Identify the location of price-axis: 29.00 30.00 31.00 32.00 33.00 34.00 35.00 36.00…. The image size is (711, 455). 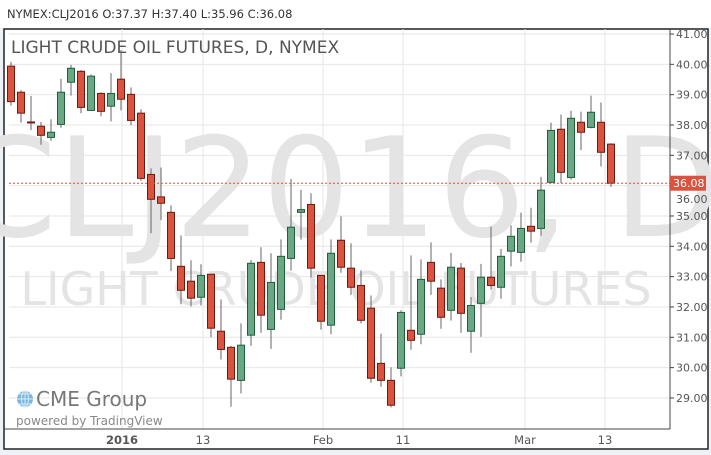
(689, 216).